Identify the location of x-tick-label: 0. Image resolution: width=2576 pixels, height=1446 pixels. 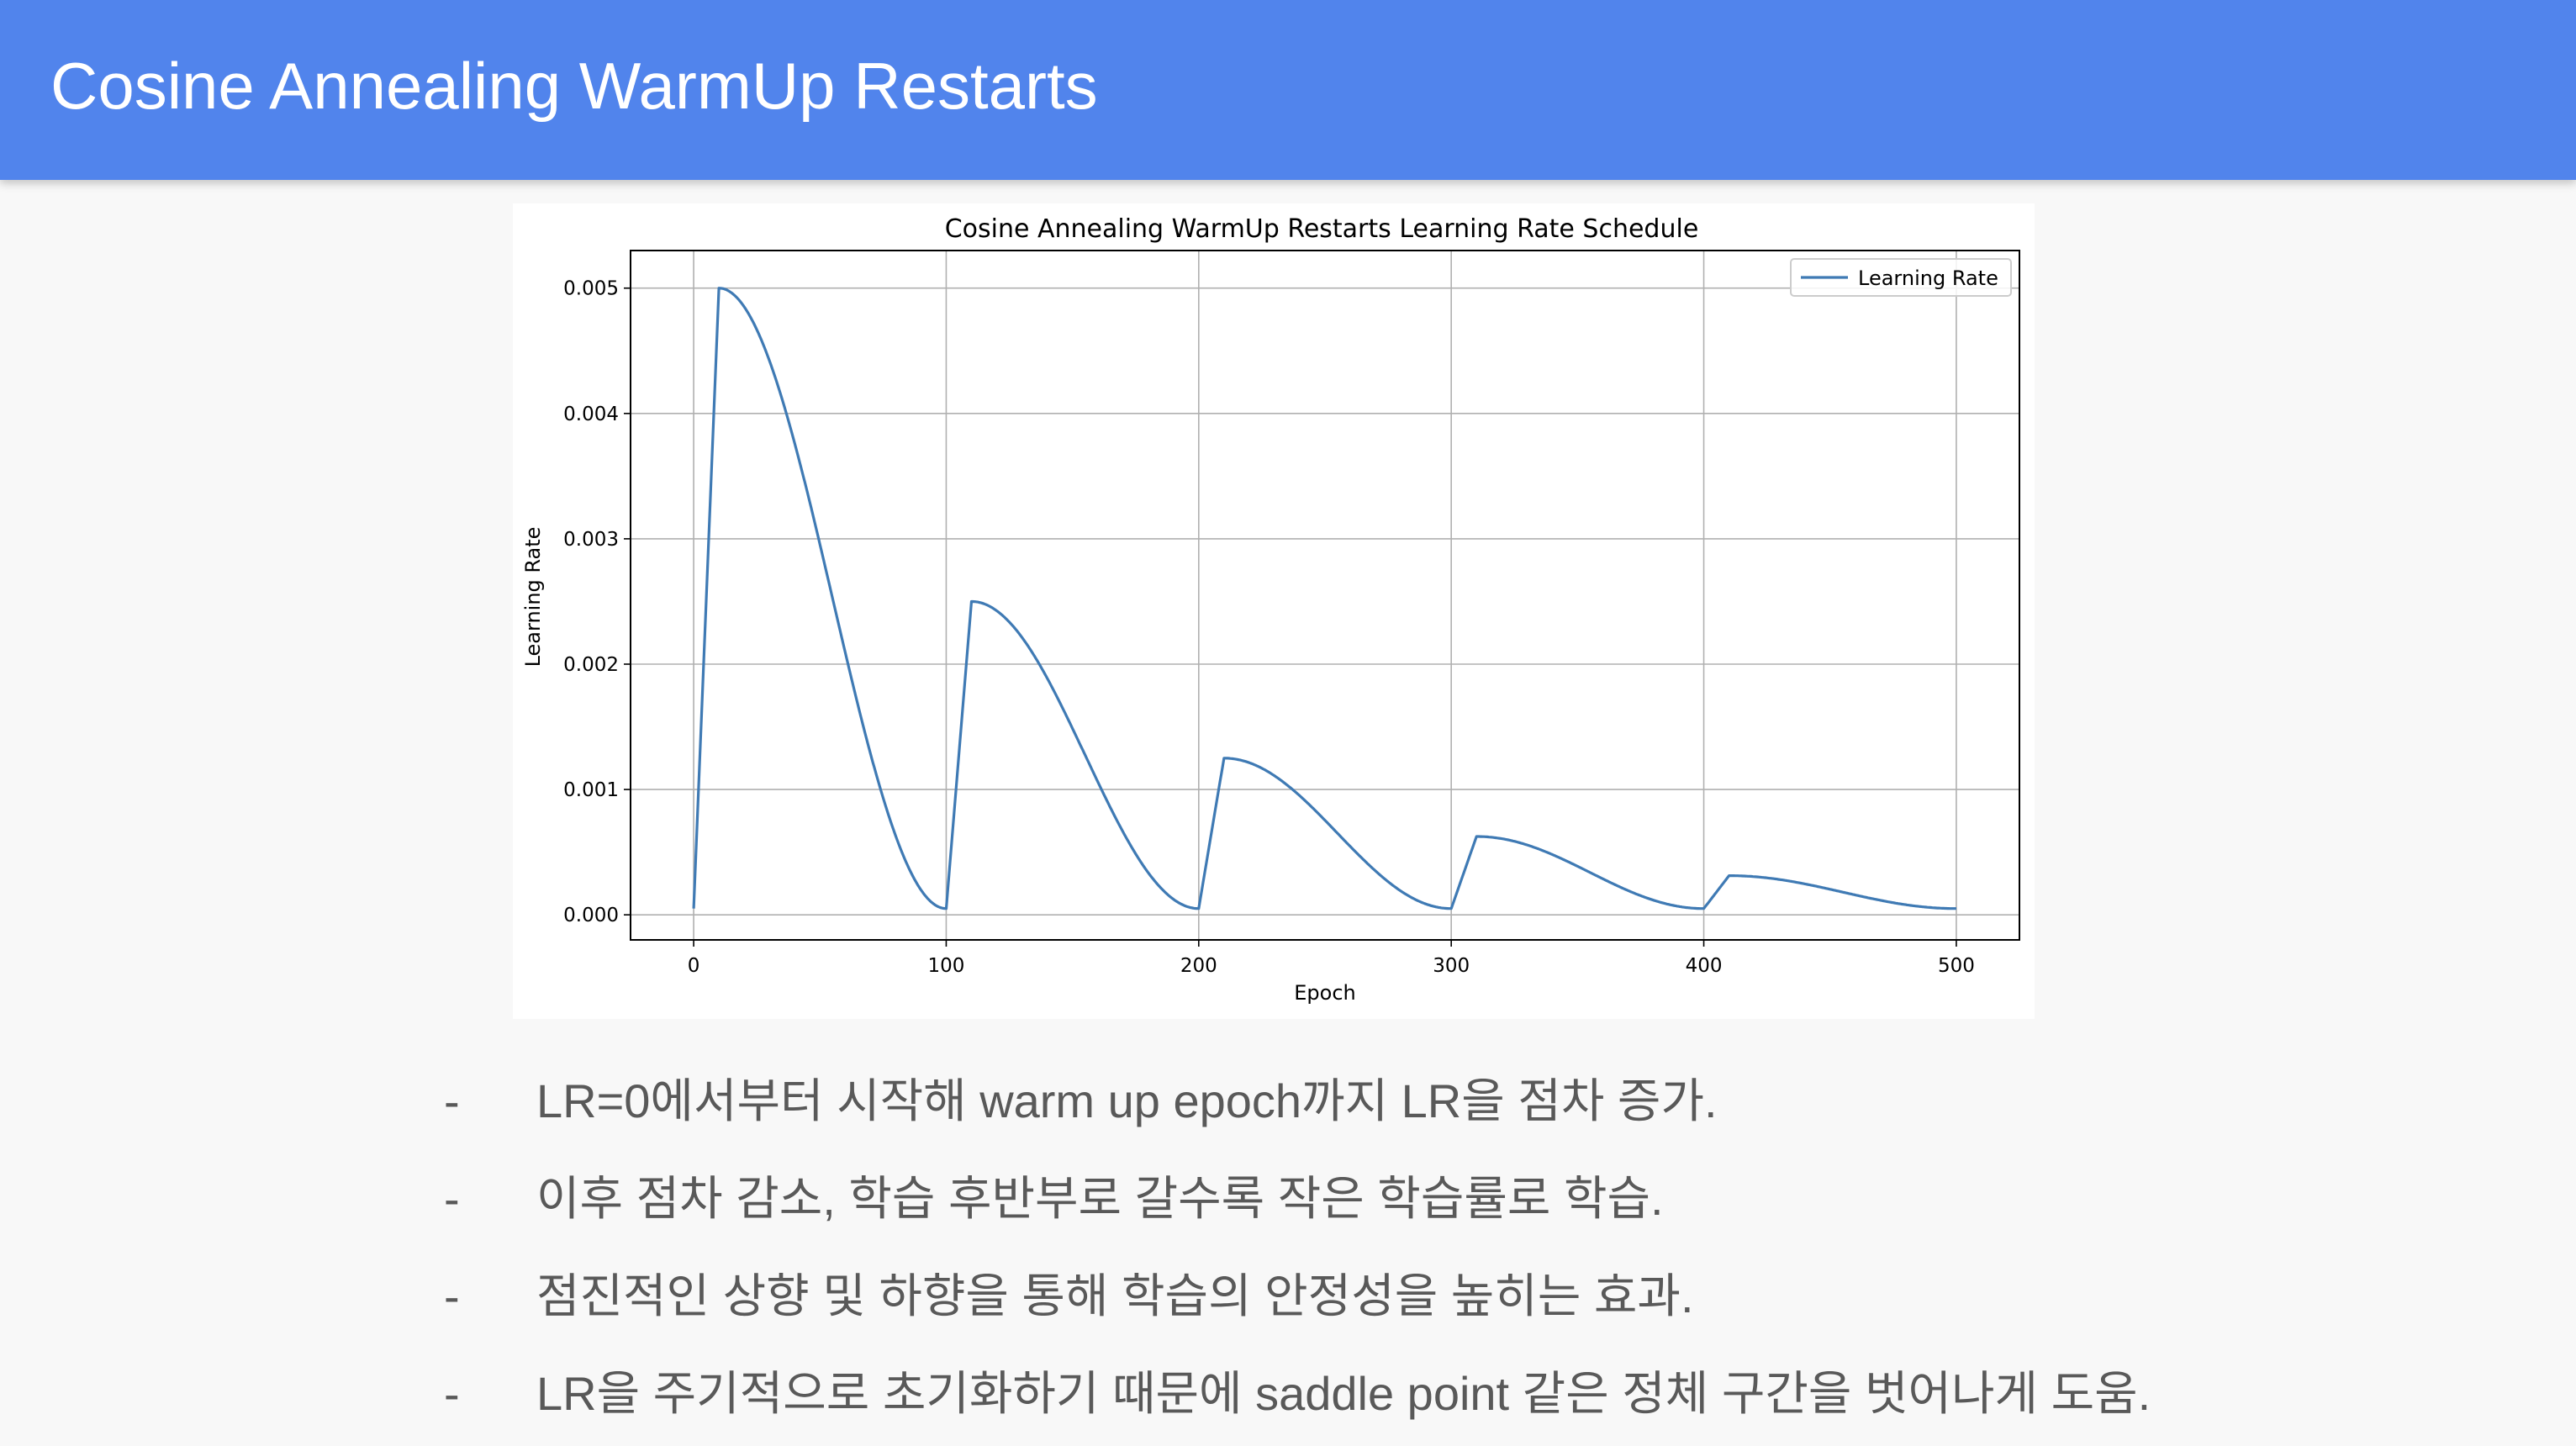
(694, 966).